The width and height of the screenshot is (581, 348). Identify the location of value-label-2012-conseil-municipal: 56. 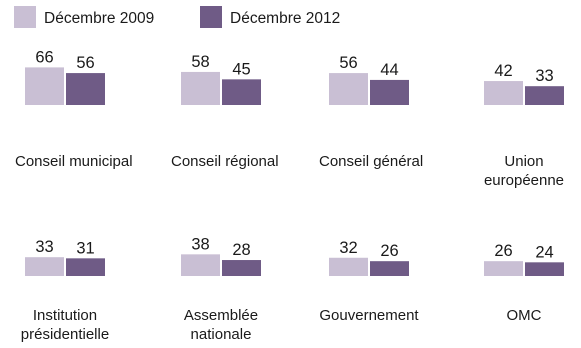
(85, 63).